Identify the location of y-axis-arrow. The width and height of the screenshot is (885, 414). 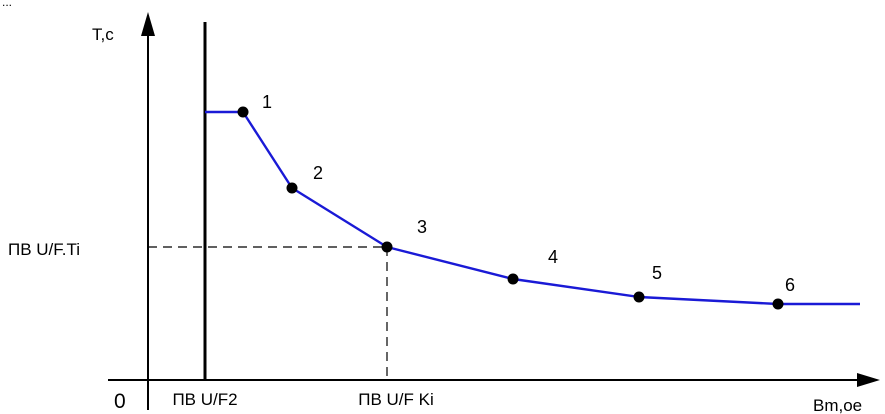
(148, 24).